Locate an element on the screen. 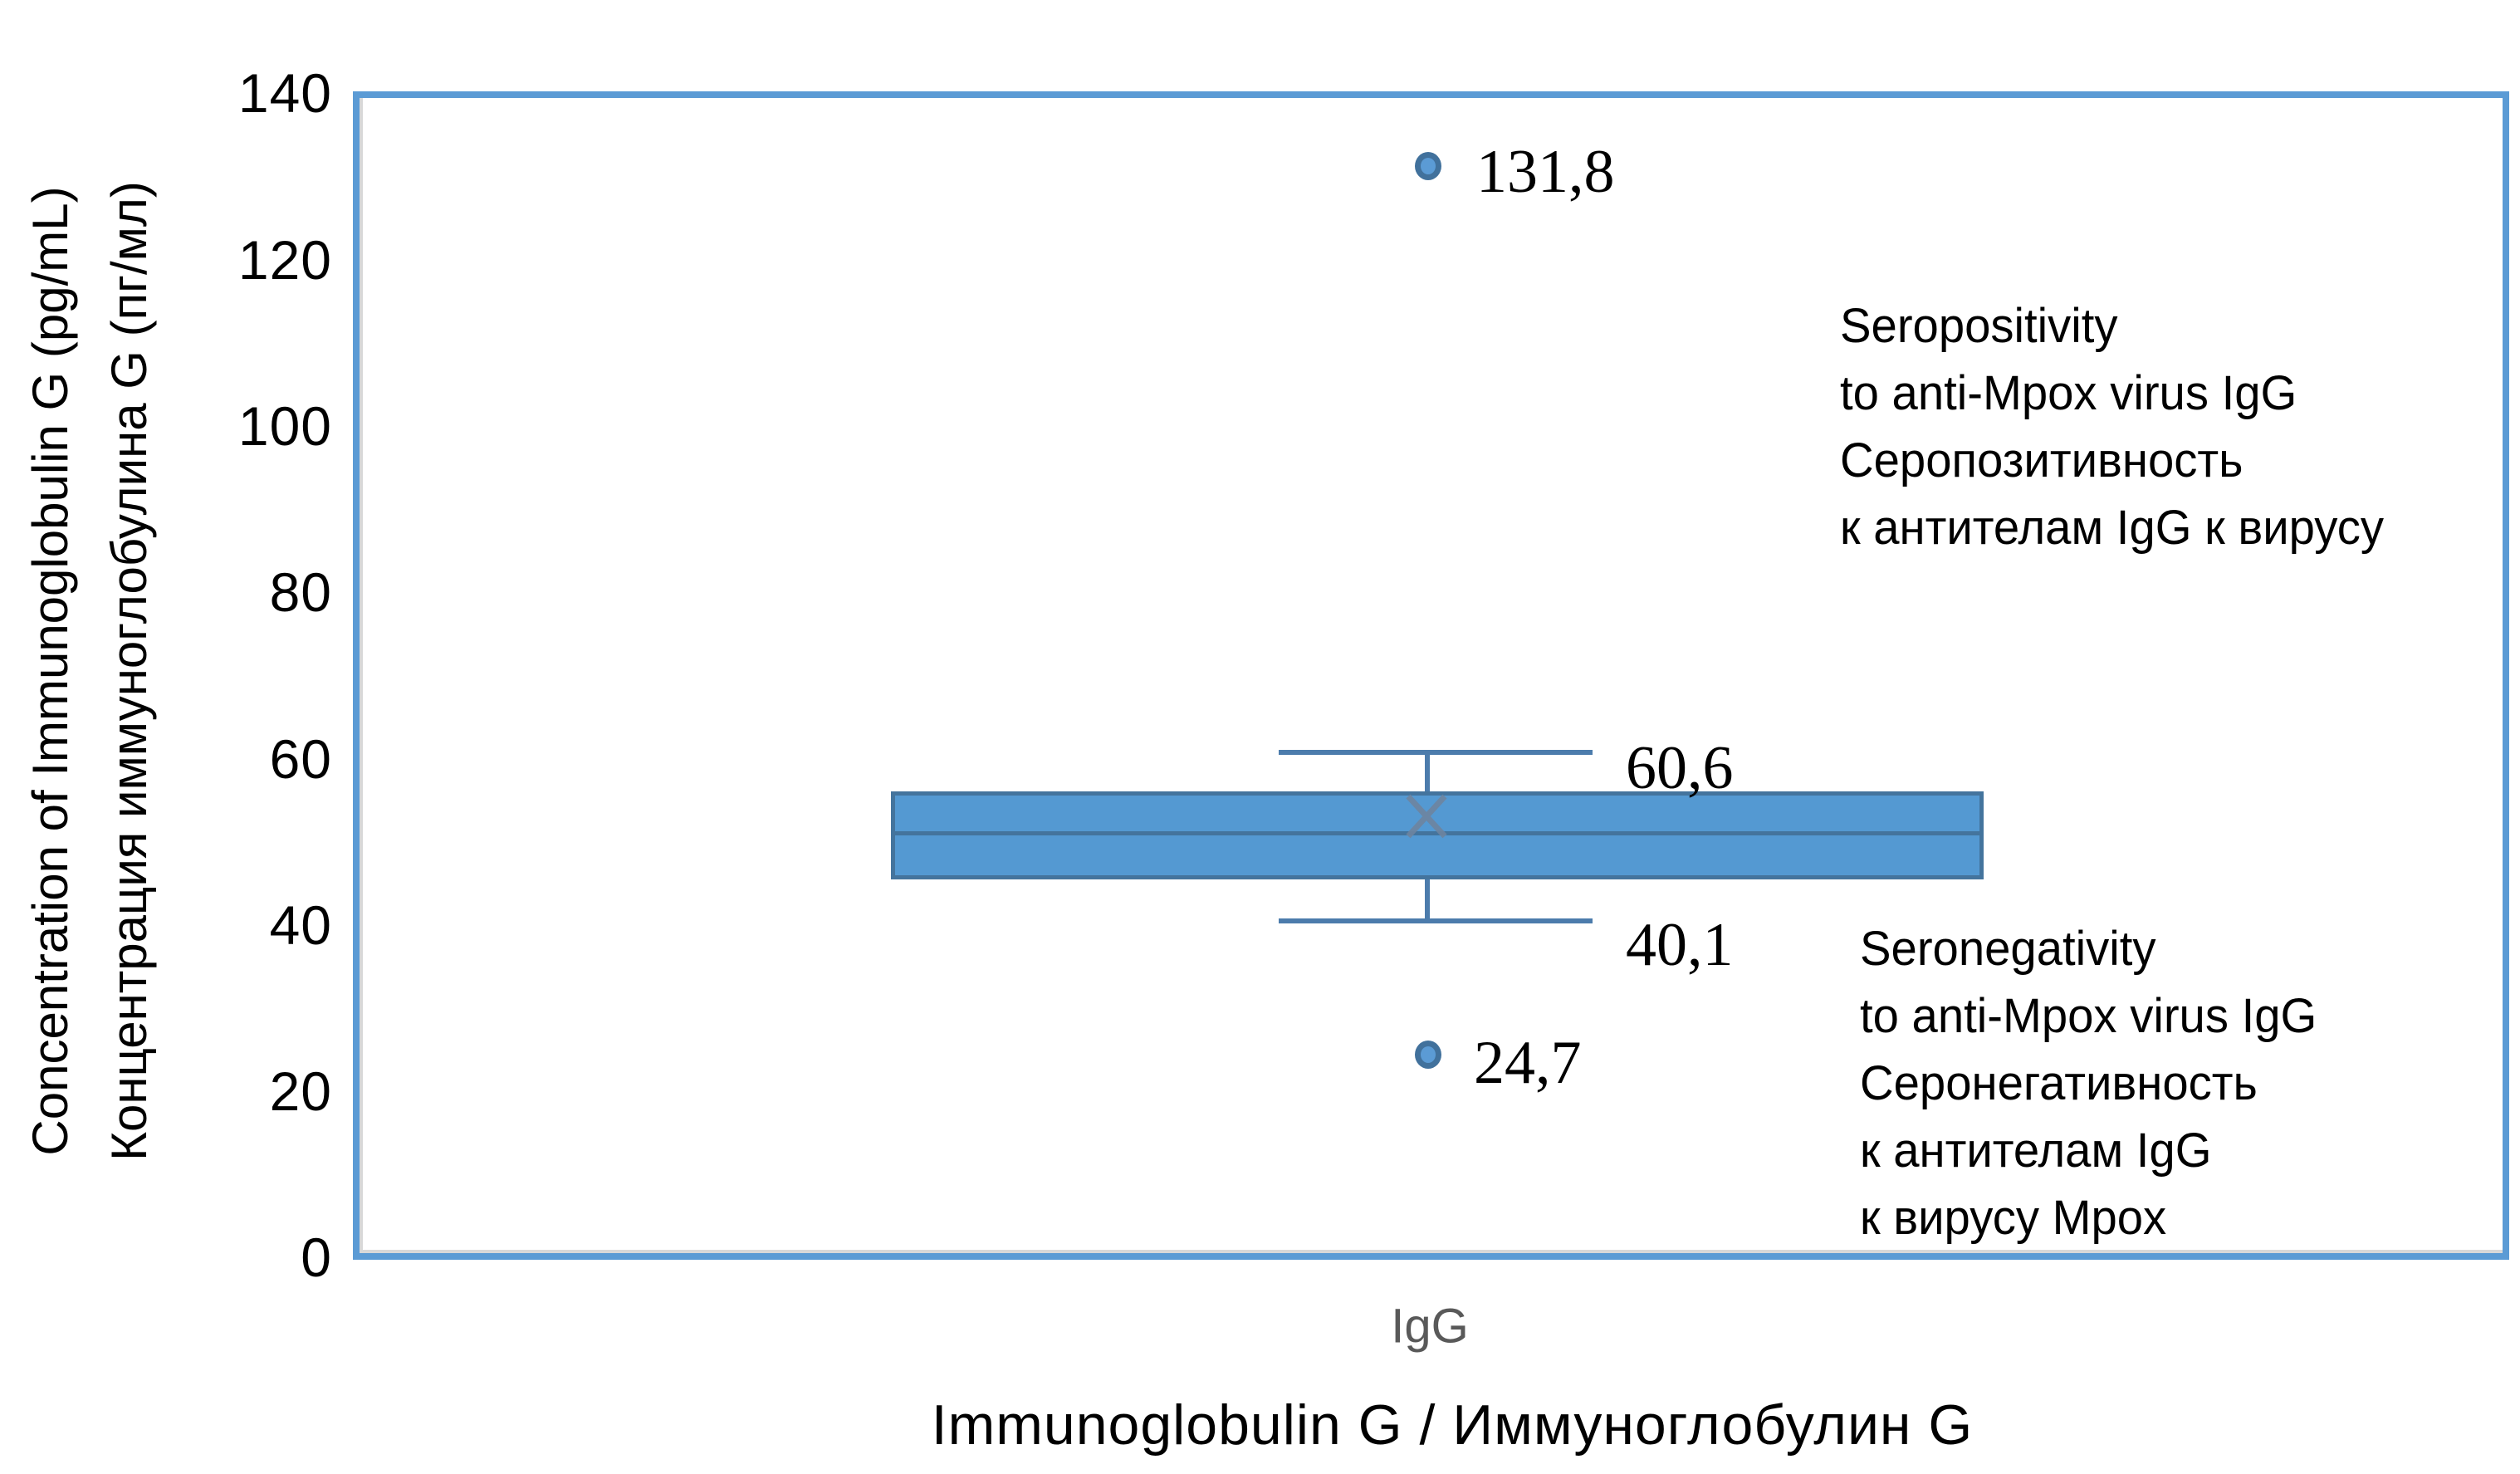 The height and width of the screenshot is (1474, 2520). whisker-upper-cap is located at coordinates (1436, 752).